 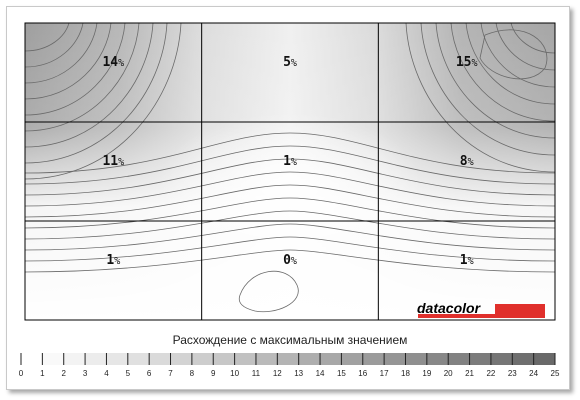 What do you see at coordinates (113, 161) in the screenshot?
I see `cell-value-label: 11%` at bounding box center [113, 161].